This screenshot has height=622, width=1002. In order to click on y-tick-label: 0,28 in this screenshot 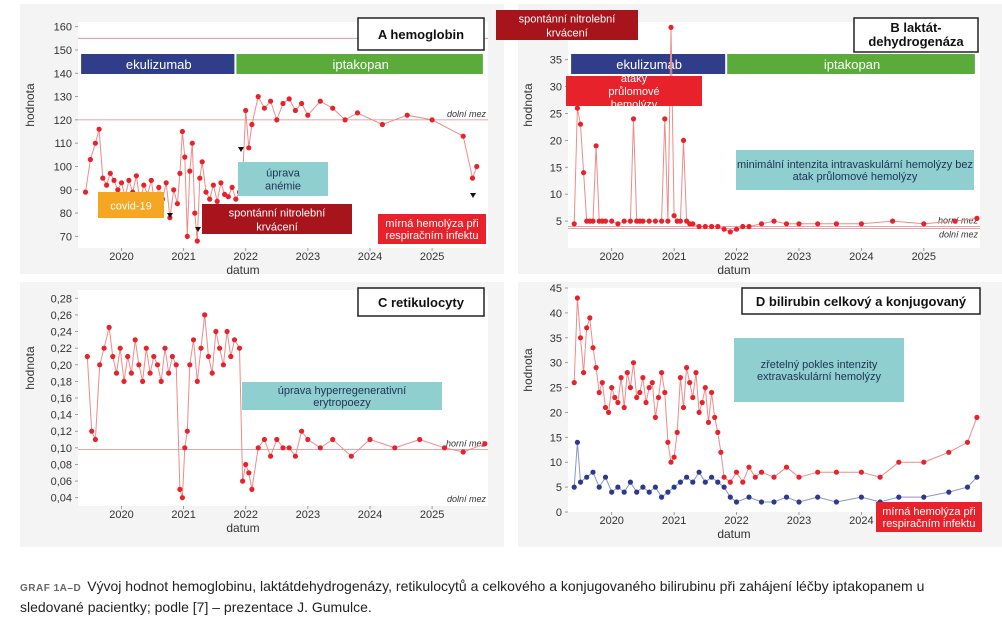, I will do `click(61, 299)`.